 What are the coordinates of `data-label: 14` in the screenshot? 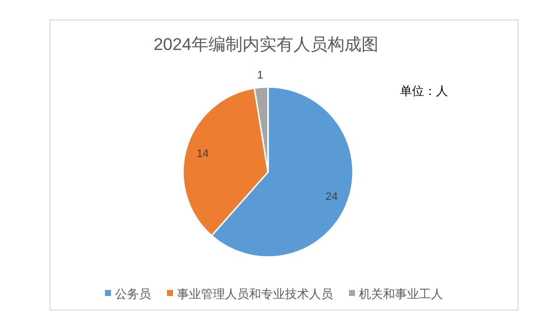 It's located at (202, 154).